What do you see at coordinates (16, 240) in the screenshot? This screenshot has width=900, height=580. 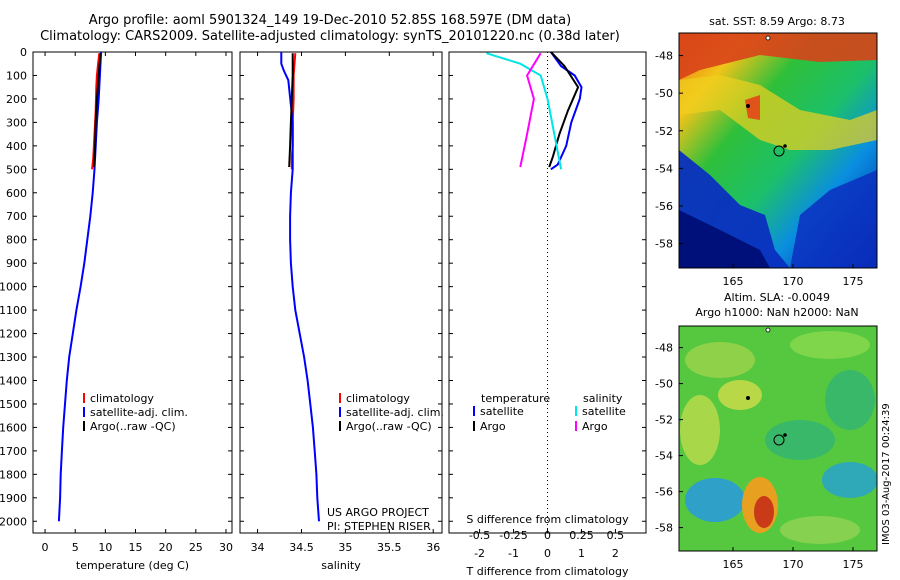 I see `depth-tick-label: 800` at bounding box center [16, 240].